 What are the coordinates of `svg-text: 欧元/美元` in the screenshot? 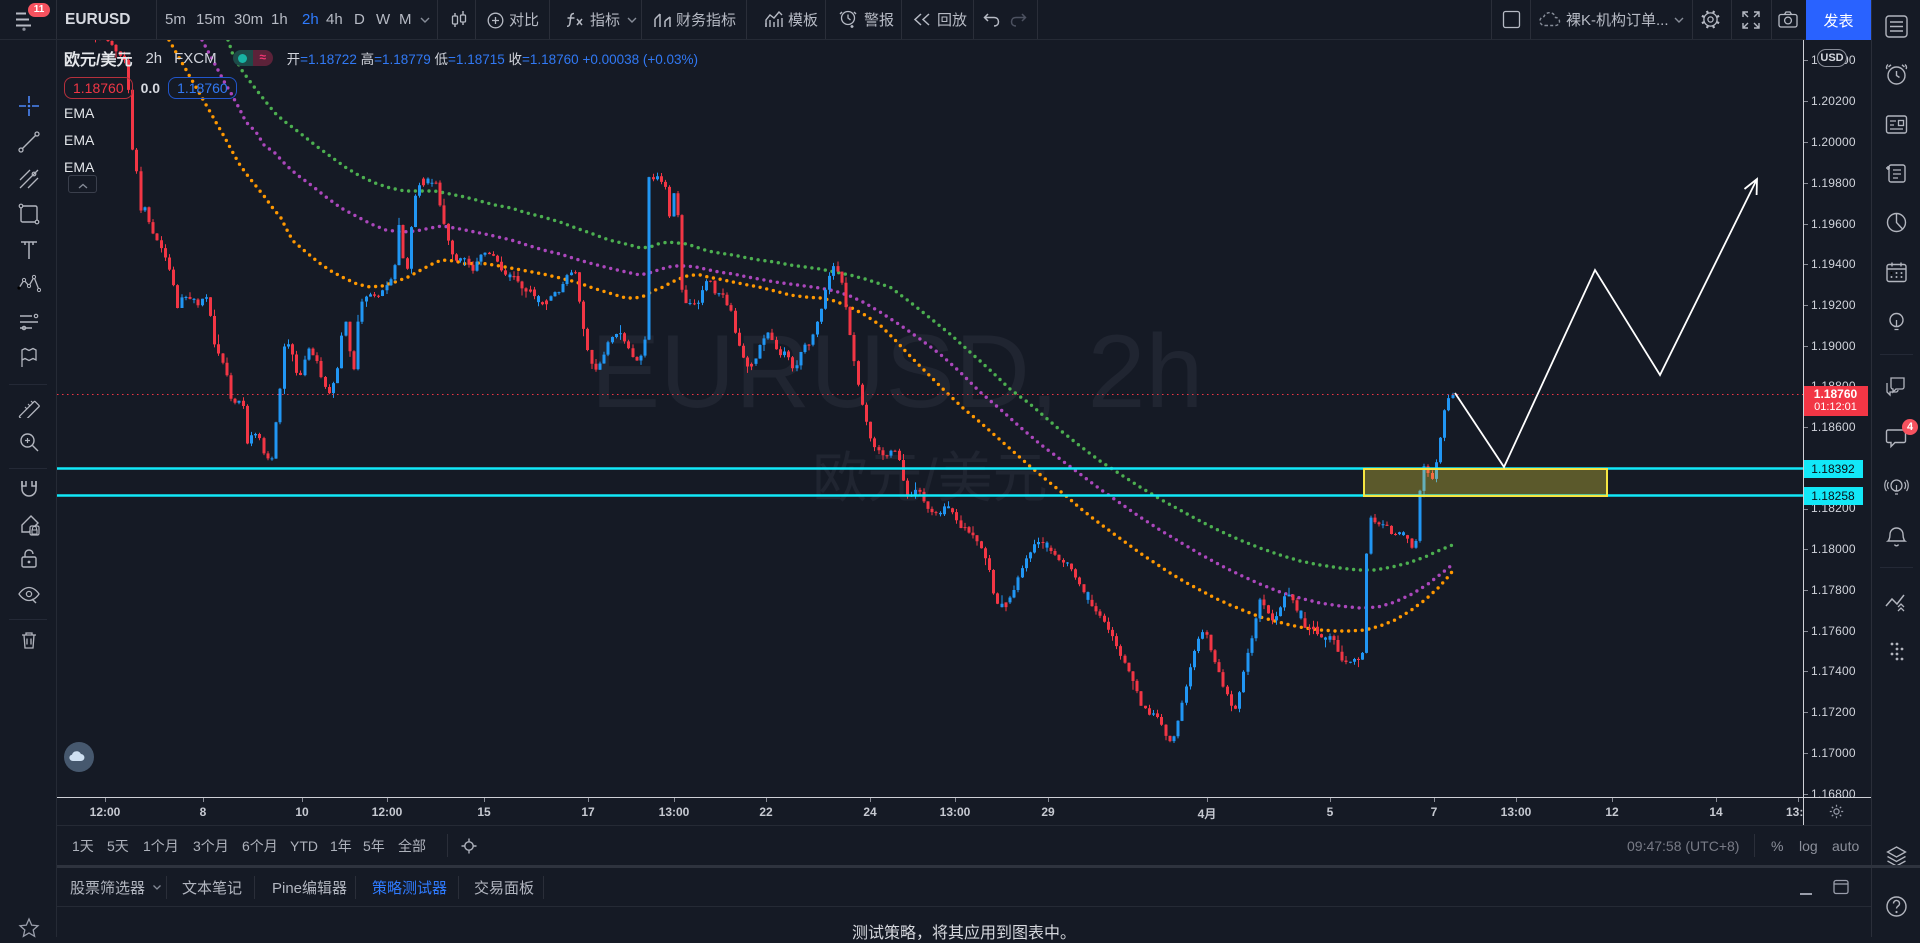 It's located at (929, 478).